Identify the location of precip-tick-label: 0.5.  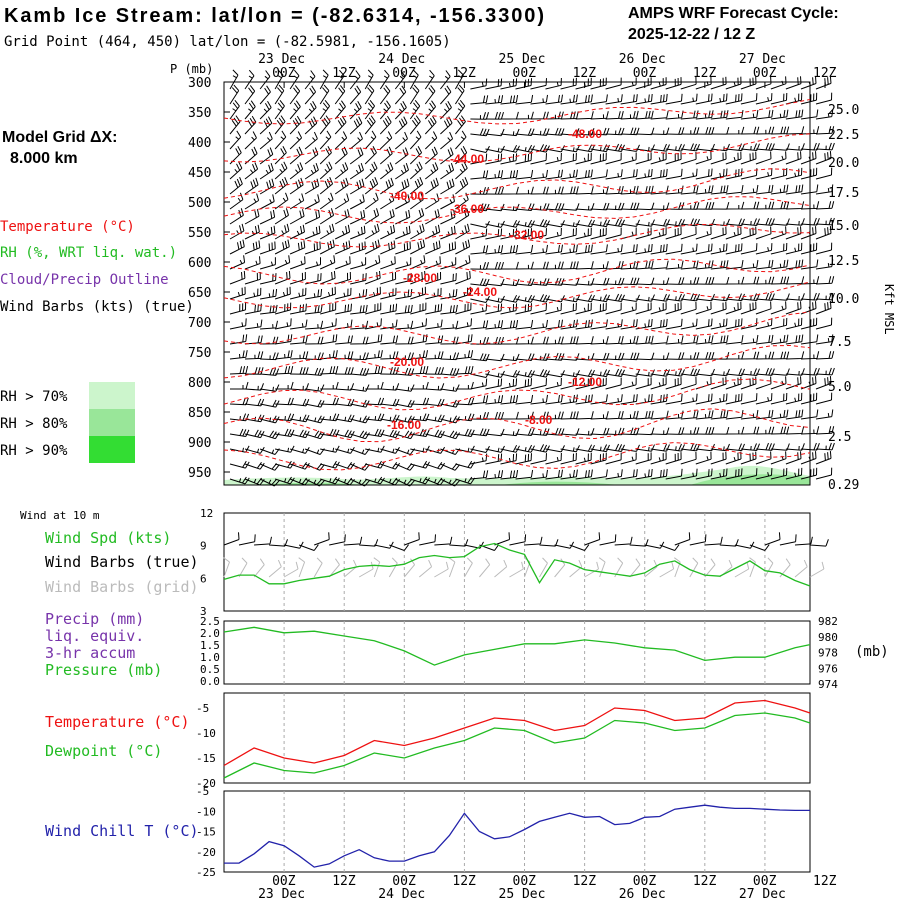
(210, 669).